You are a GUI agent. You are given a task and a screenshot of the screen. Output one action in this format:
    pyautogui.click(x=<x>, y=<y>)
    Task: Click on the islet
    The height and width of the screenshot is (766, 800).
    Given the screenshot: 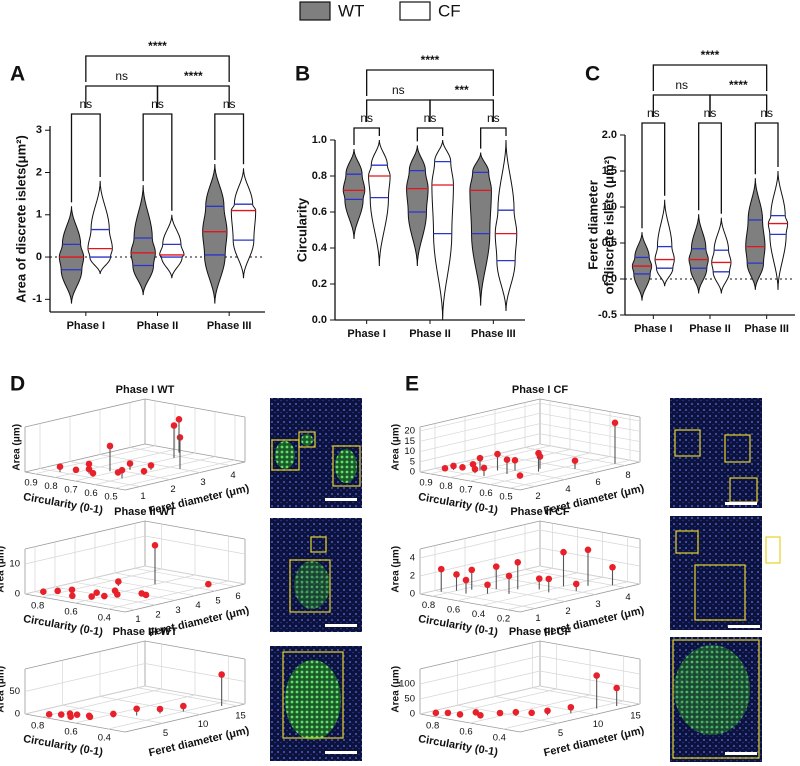 What is the action you would take?
    pyautogui.click(x=313, y=700)
    